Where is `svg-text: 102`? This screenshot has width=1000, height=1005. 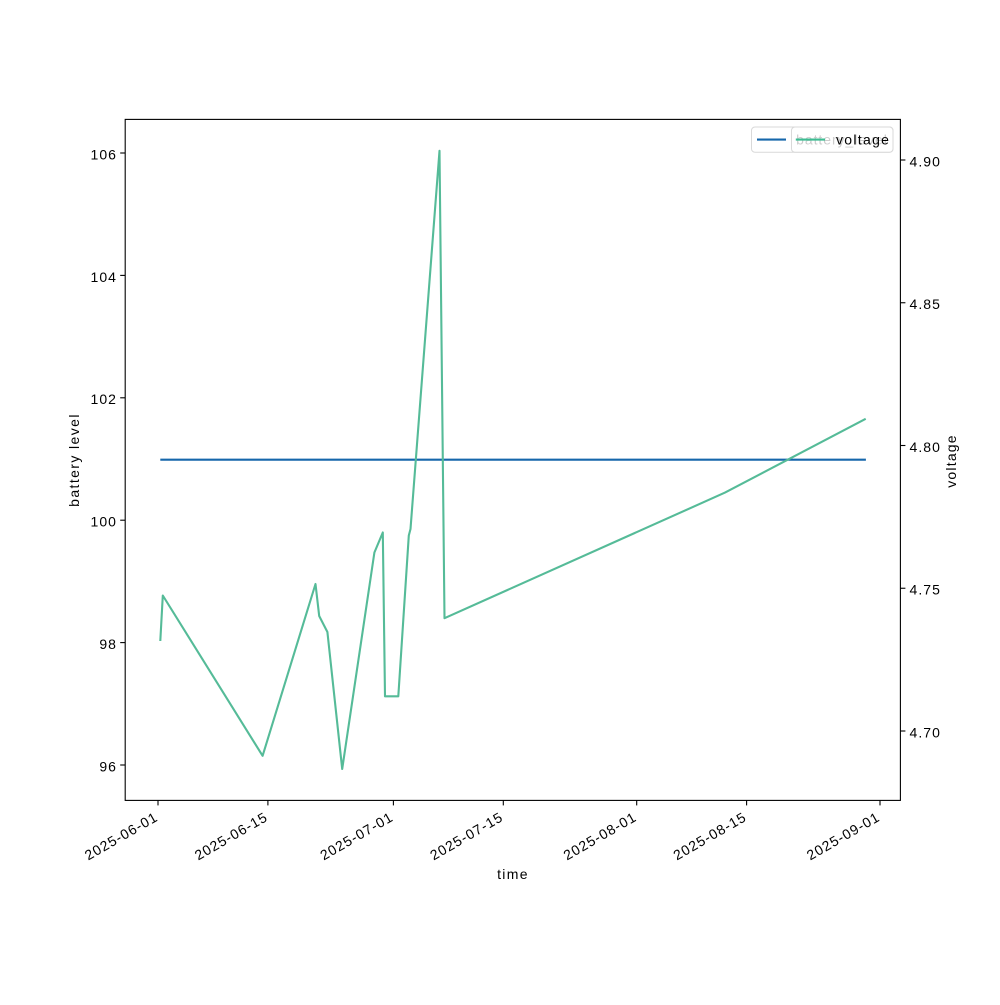 svg-text: 102 is located at coordinates (103, 399).